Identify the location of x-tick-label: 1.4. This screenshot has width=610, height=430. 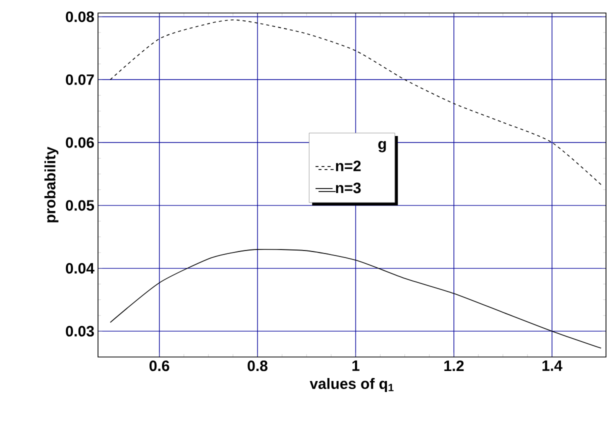
(552, 365).